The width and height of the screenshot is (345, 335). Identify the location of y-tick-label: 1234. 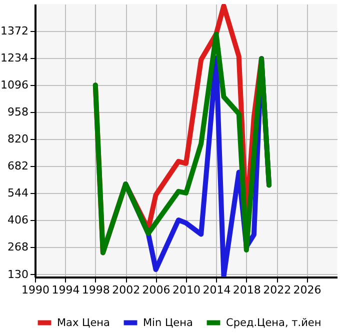
(14, 58).